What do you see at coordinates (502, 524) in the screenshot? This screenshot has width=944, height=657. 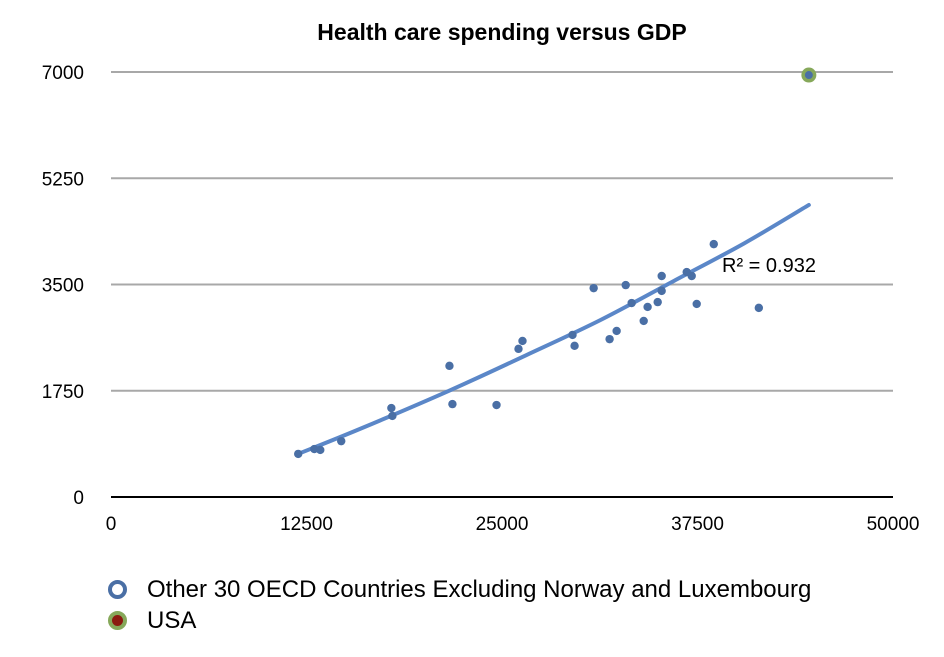 I see `x-tick-label: 25000` at bounding box center [502, 524].